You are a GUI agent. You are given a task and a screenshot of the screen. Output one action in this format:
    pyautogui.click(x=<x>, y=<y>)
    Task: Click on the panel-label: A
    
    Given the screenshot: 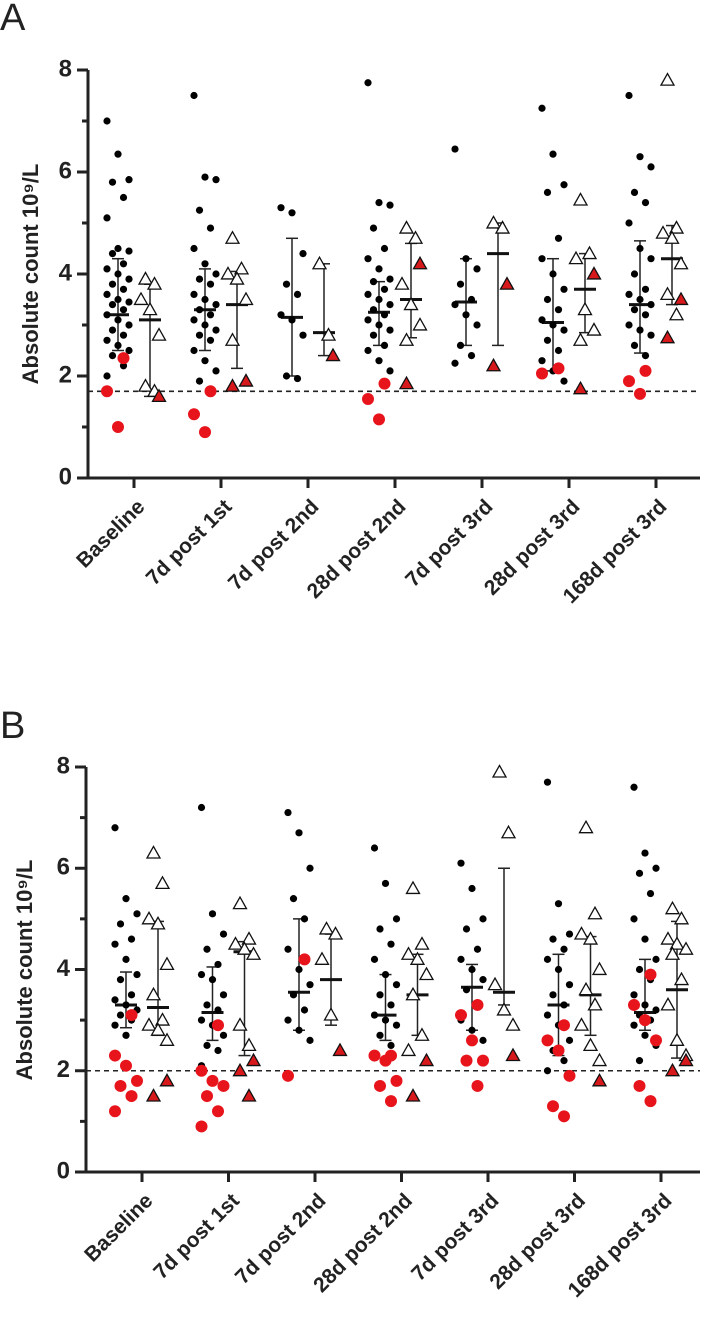 What is the action you would take?
    pyautogui.click(x=13, y=19)
    